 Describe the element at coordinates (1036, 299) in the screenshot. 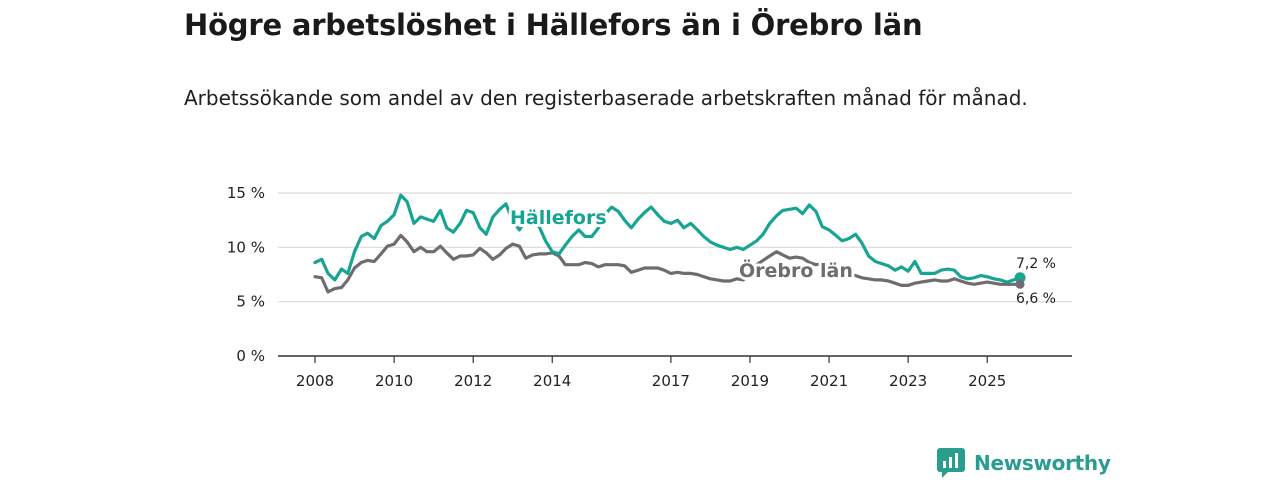

I see `end-value-label-orebro-lan: 6,6 %` at that location.